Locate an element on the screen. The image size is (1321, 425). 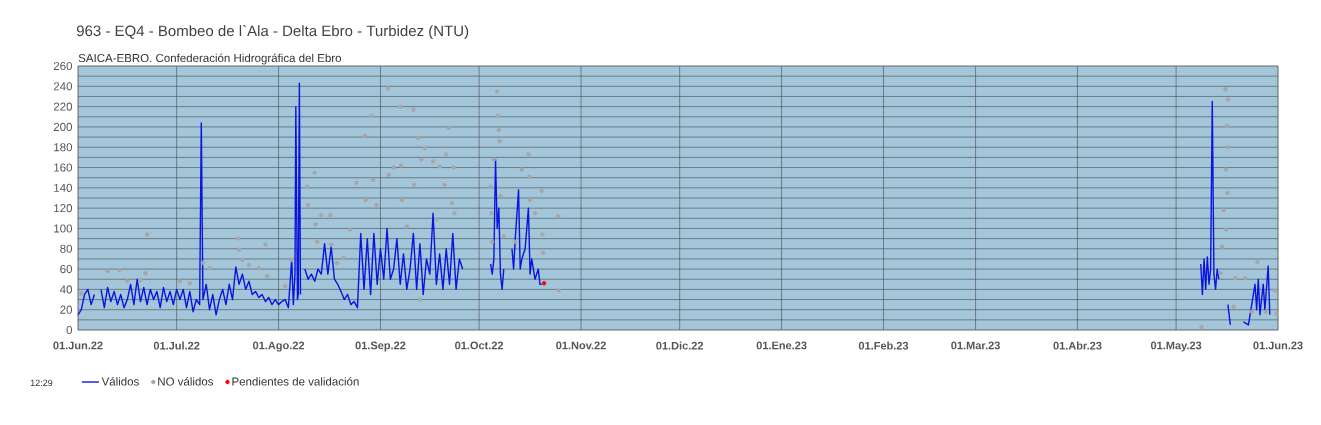
x-tick-label: 01.Abr.23 is located at coordinates (1077, 345).